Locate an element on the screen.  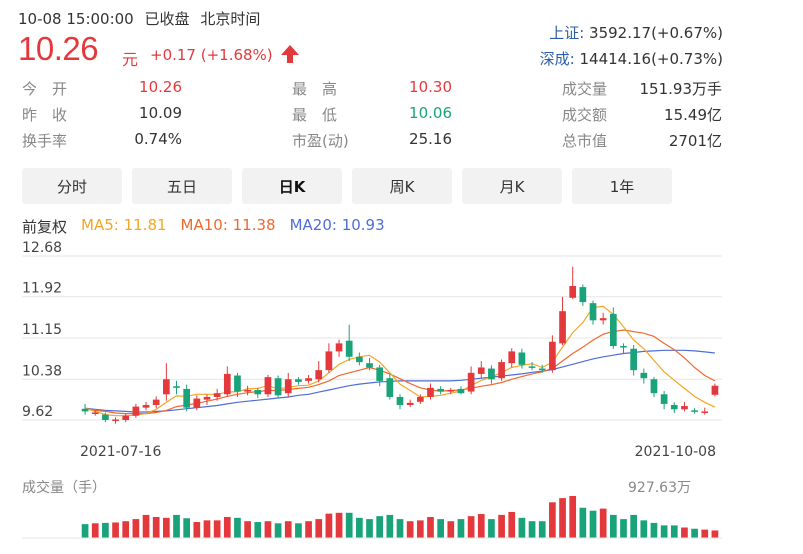
stat-value: 151.93万手 is located at coordinates (681, 89).